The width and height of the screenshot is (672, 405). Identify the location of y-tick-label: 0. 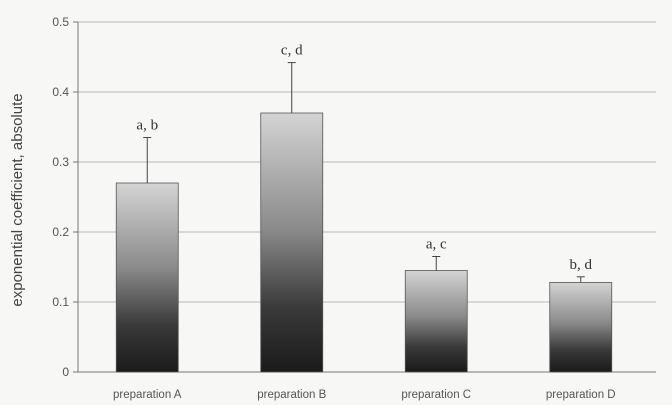
(65, 372).